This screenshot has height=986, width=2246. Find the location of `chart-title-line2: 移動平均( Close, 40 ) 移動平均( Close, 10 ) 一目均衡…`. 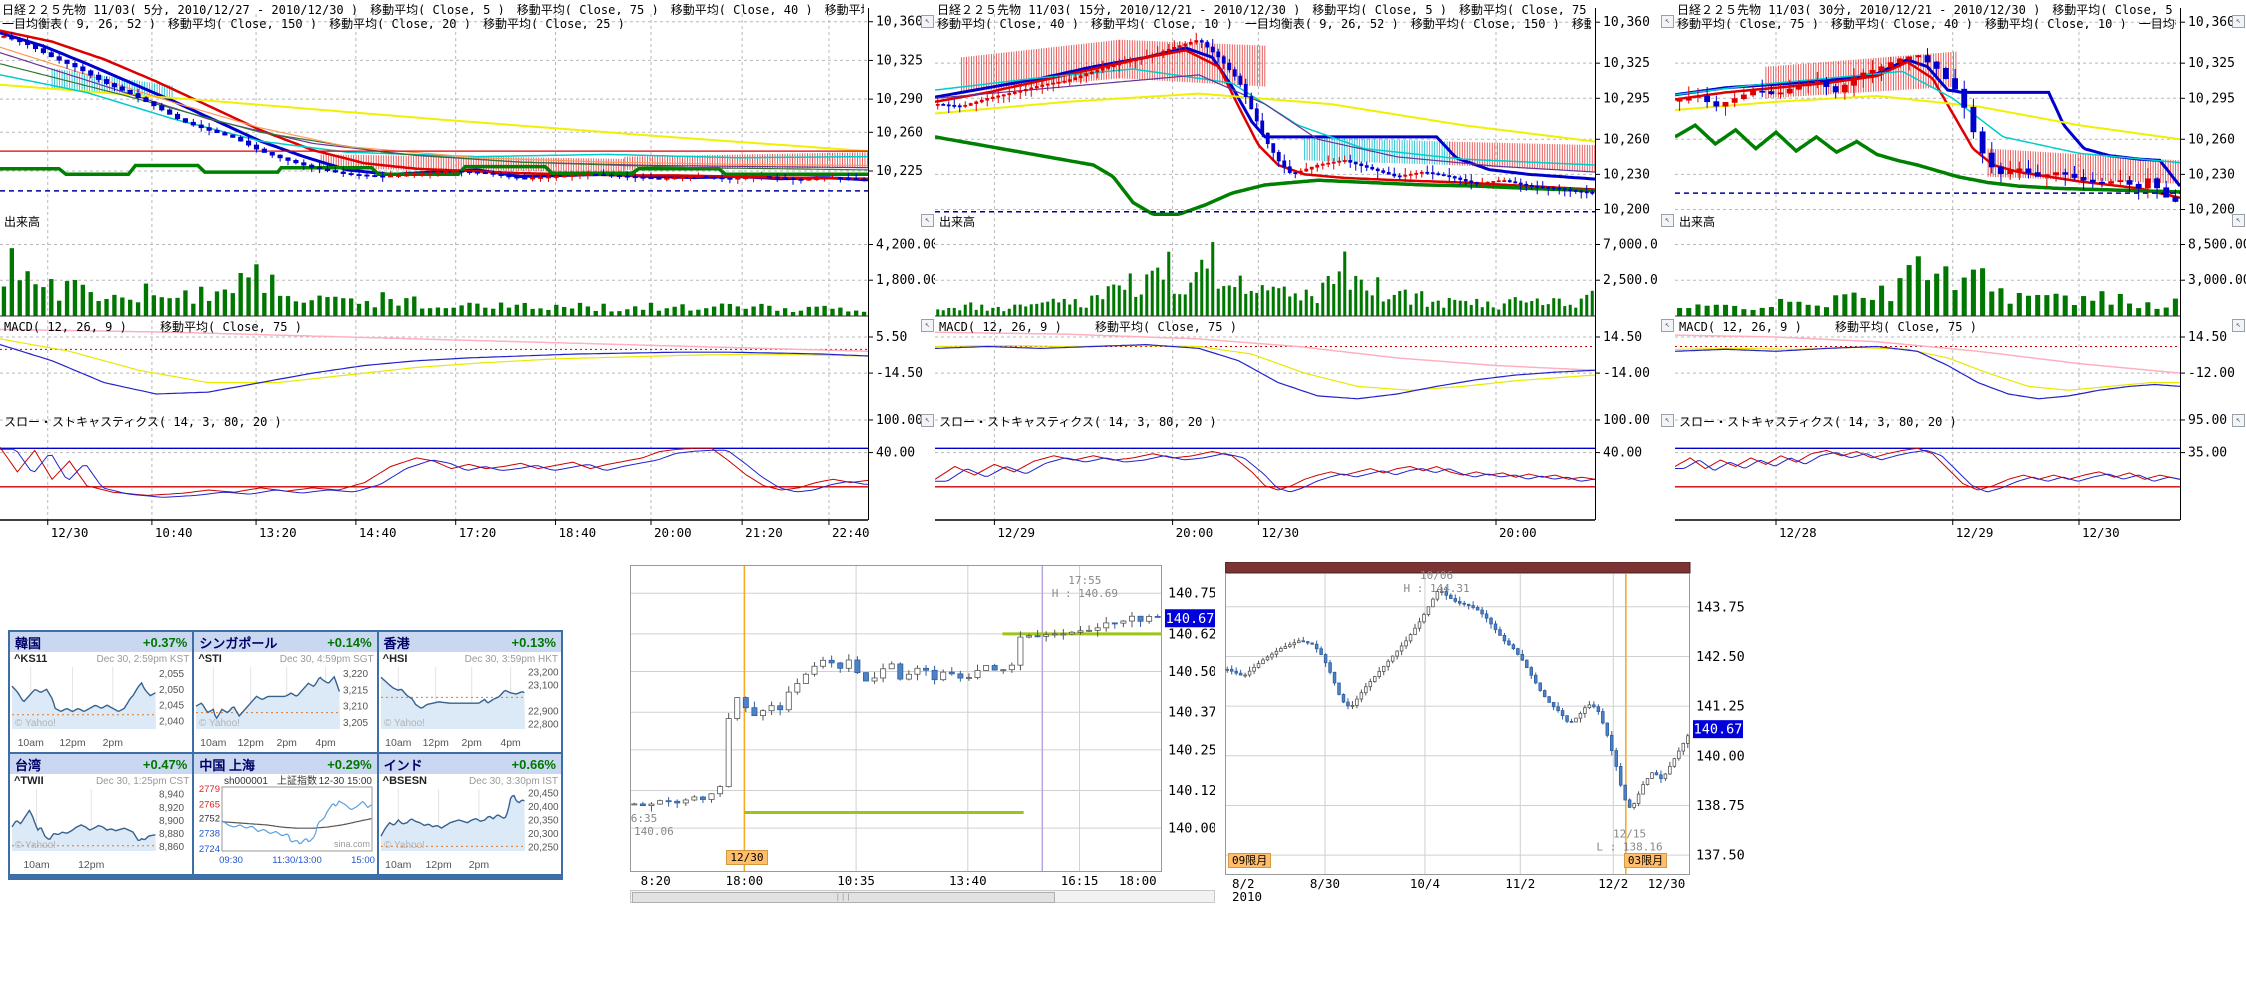

chart-title-line2: 移動平均( Close, 40 ) 移動平均( Close, 10 ) 一目均衡… is located at coordinates (1264, 23).